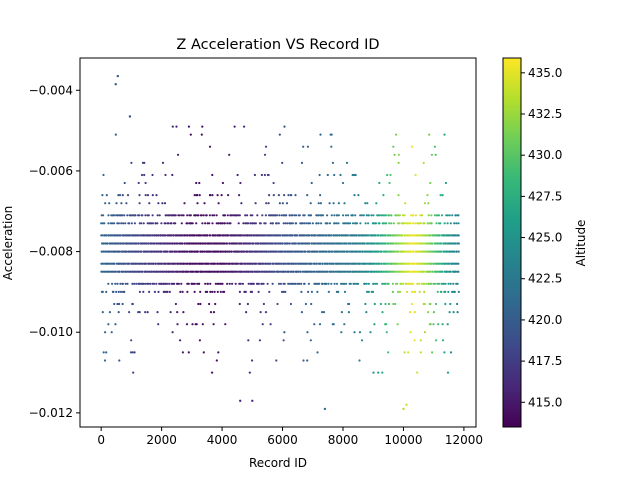 The width and height of the screenshot is (640, 480). What do you see at coordinates (51, 413) in the screenshot?
I see `y-tick-label: −0.012` at bounding box center [51, 413].